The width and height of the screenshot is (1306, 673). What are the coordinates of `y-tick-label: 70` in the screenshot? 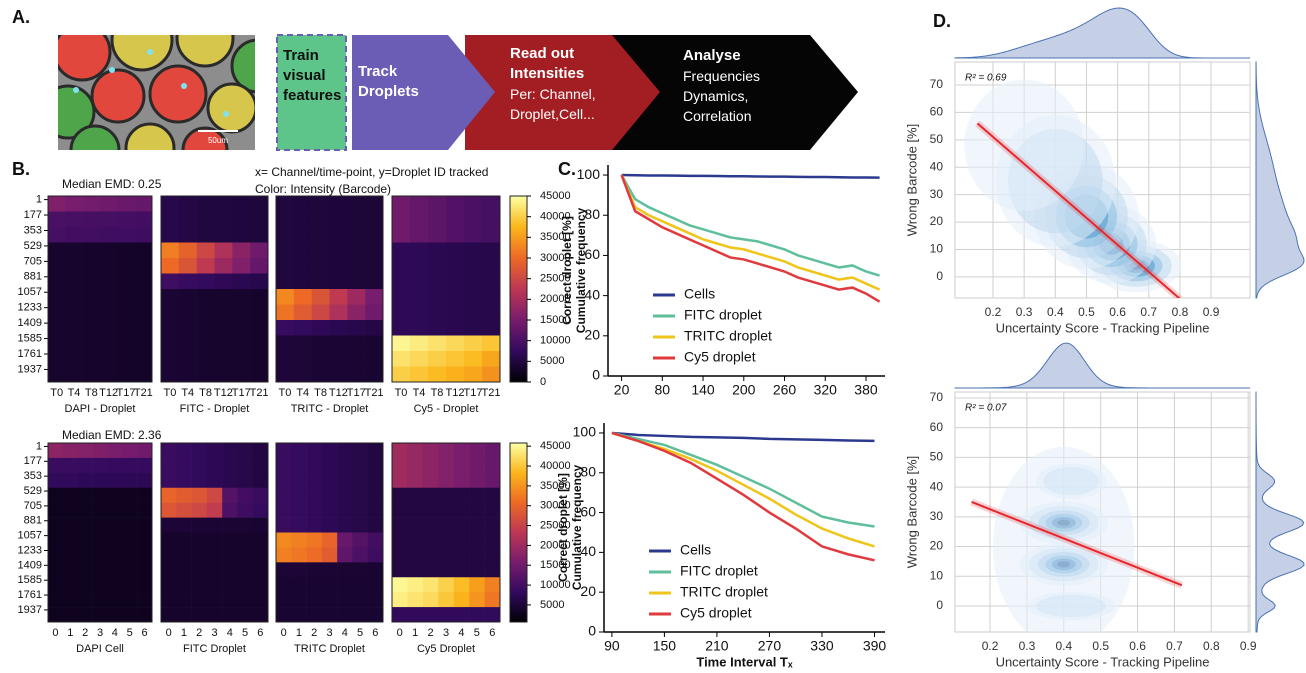 It's located at (937, 84).